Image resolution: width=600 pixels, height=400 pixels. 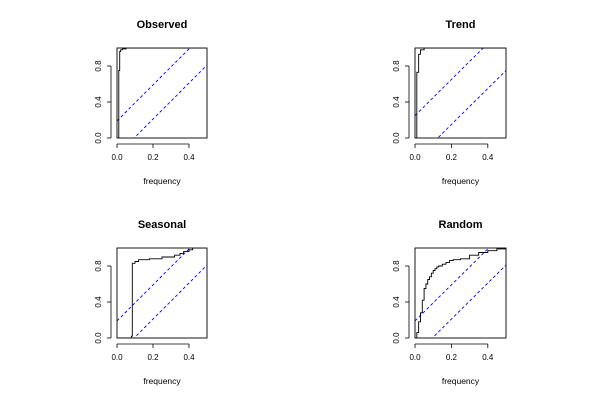 I want to click on panel-seasonal: Seasonal frequency 0.0 0.2 0.4 0.0 0.4 0.8, so click(x=151, y=302).